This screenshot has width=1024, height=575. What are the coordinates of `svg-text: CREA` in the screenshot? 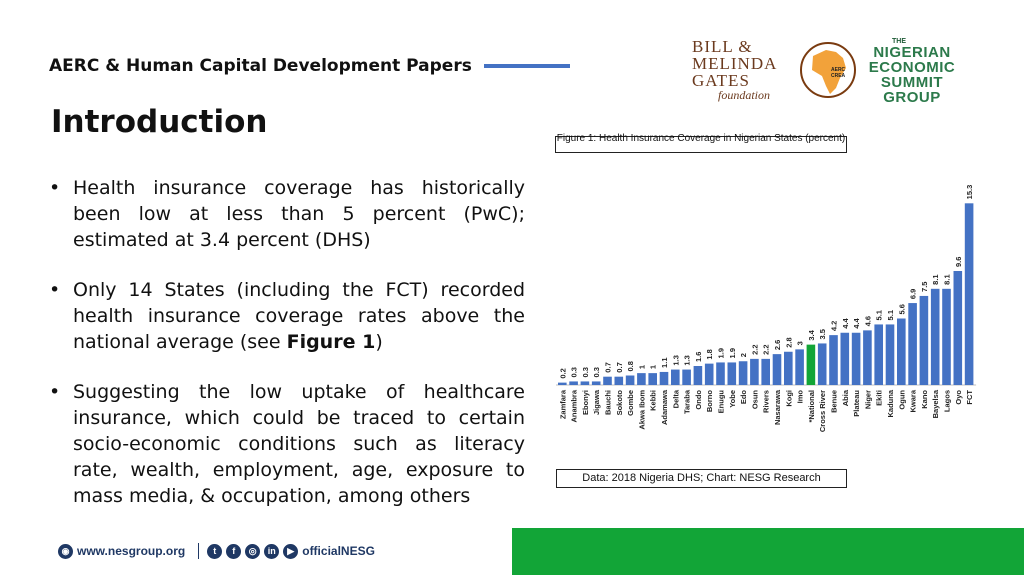 It's located at (838, 76).